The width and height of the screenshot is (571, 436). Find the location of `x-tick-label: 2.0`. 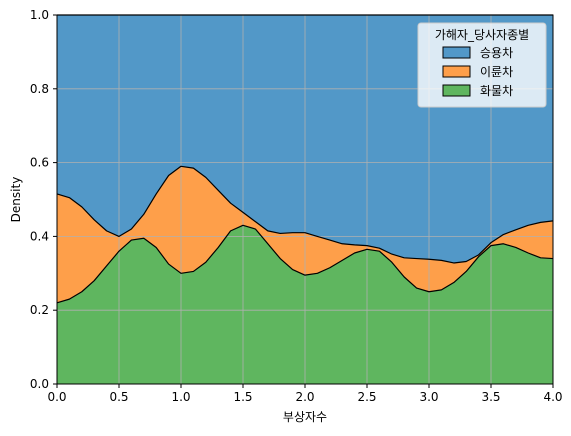

x-tick-label: 2.0 is located at coordinates (304, 397).